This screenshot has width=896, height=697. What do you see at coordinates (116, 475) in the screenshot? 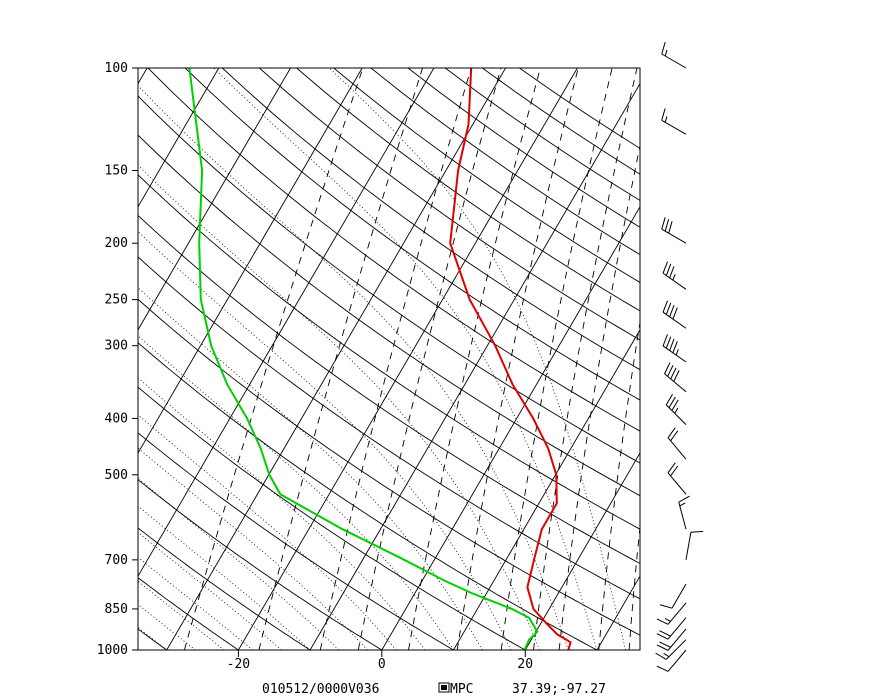
I see `pressure-tick-label: 500` at bounding box center [116, 475].